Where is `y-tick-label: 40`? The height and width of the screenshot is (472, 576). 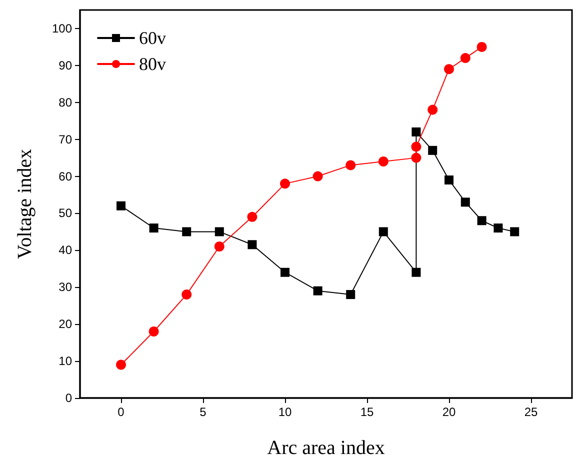 y-tick-label: 40 is located at coordinates (65, 250).